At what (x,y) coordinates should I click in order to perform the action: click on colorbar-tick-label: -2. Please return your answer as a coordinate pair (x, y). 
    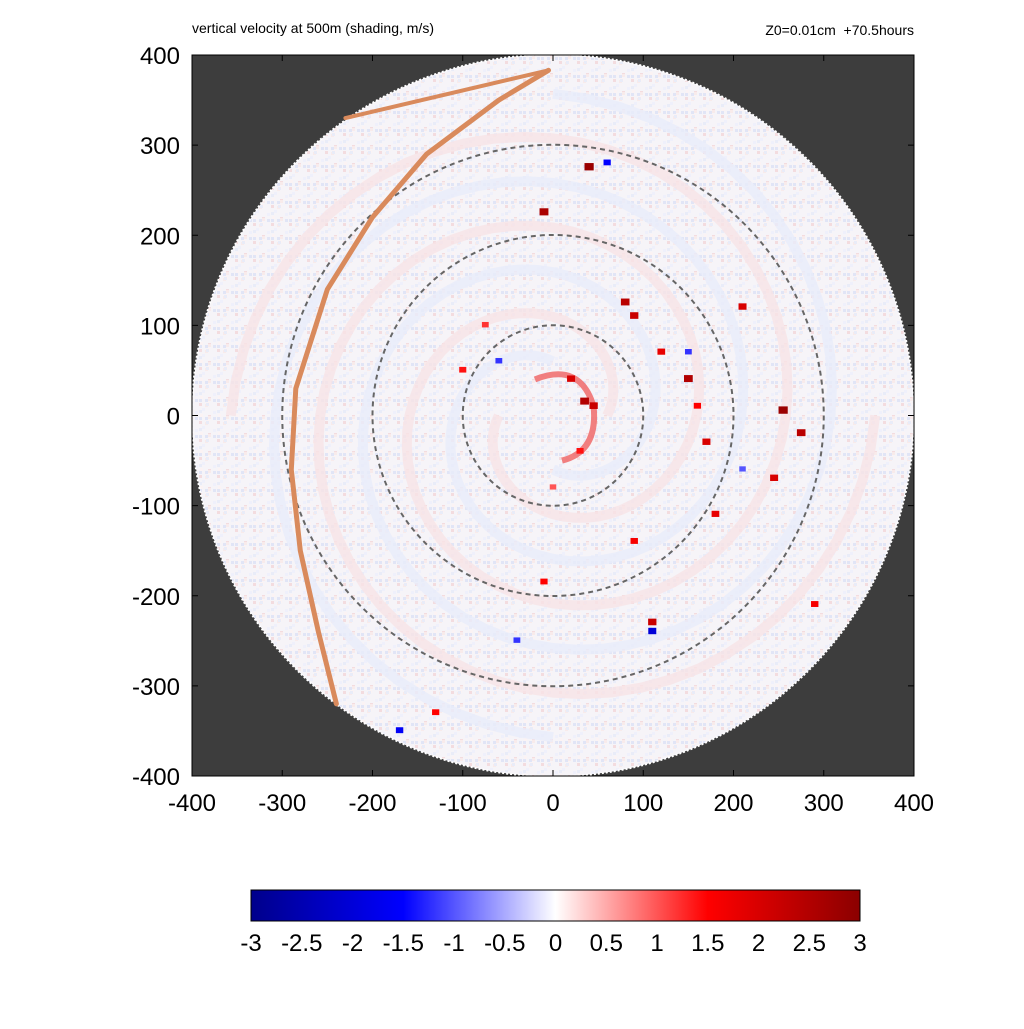
    Looking at the image, I should click on (352, 943).